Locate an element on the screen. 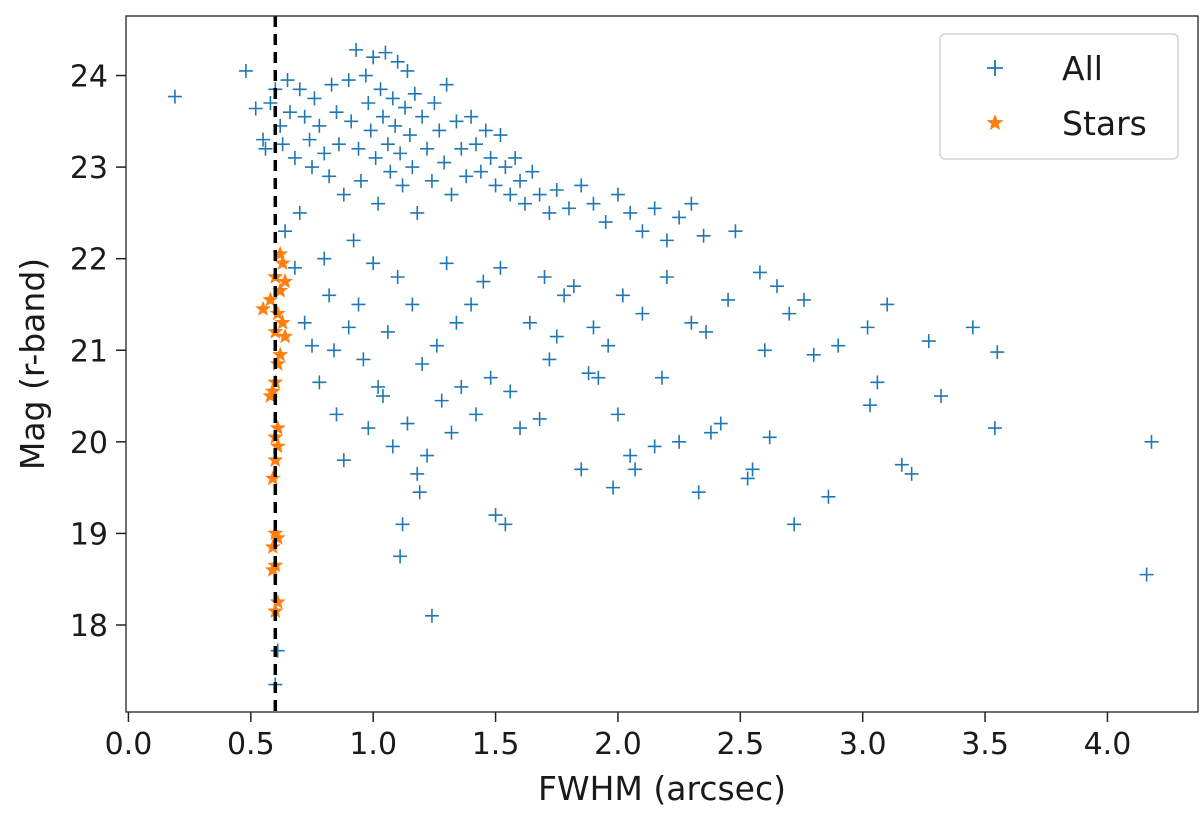 This screenshot has height=814, width=1200. y-tick-label: 21 is located at coordinates (89, 351).